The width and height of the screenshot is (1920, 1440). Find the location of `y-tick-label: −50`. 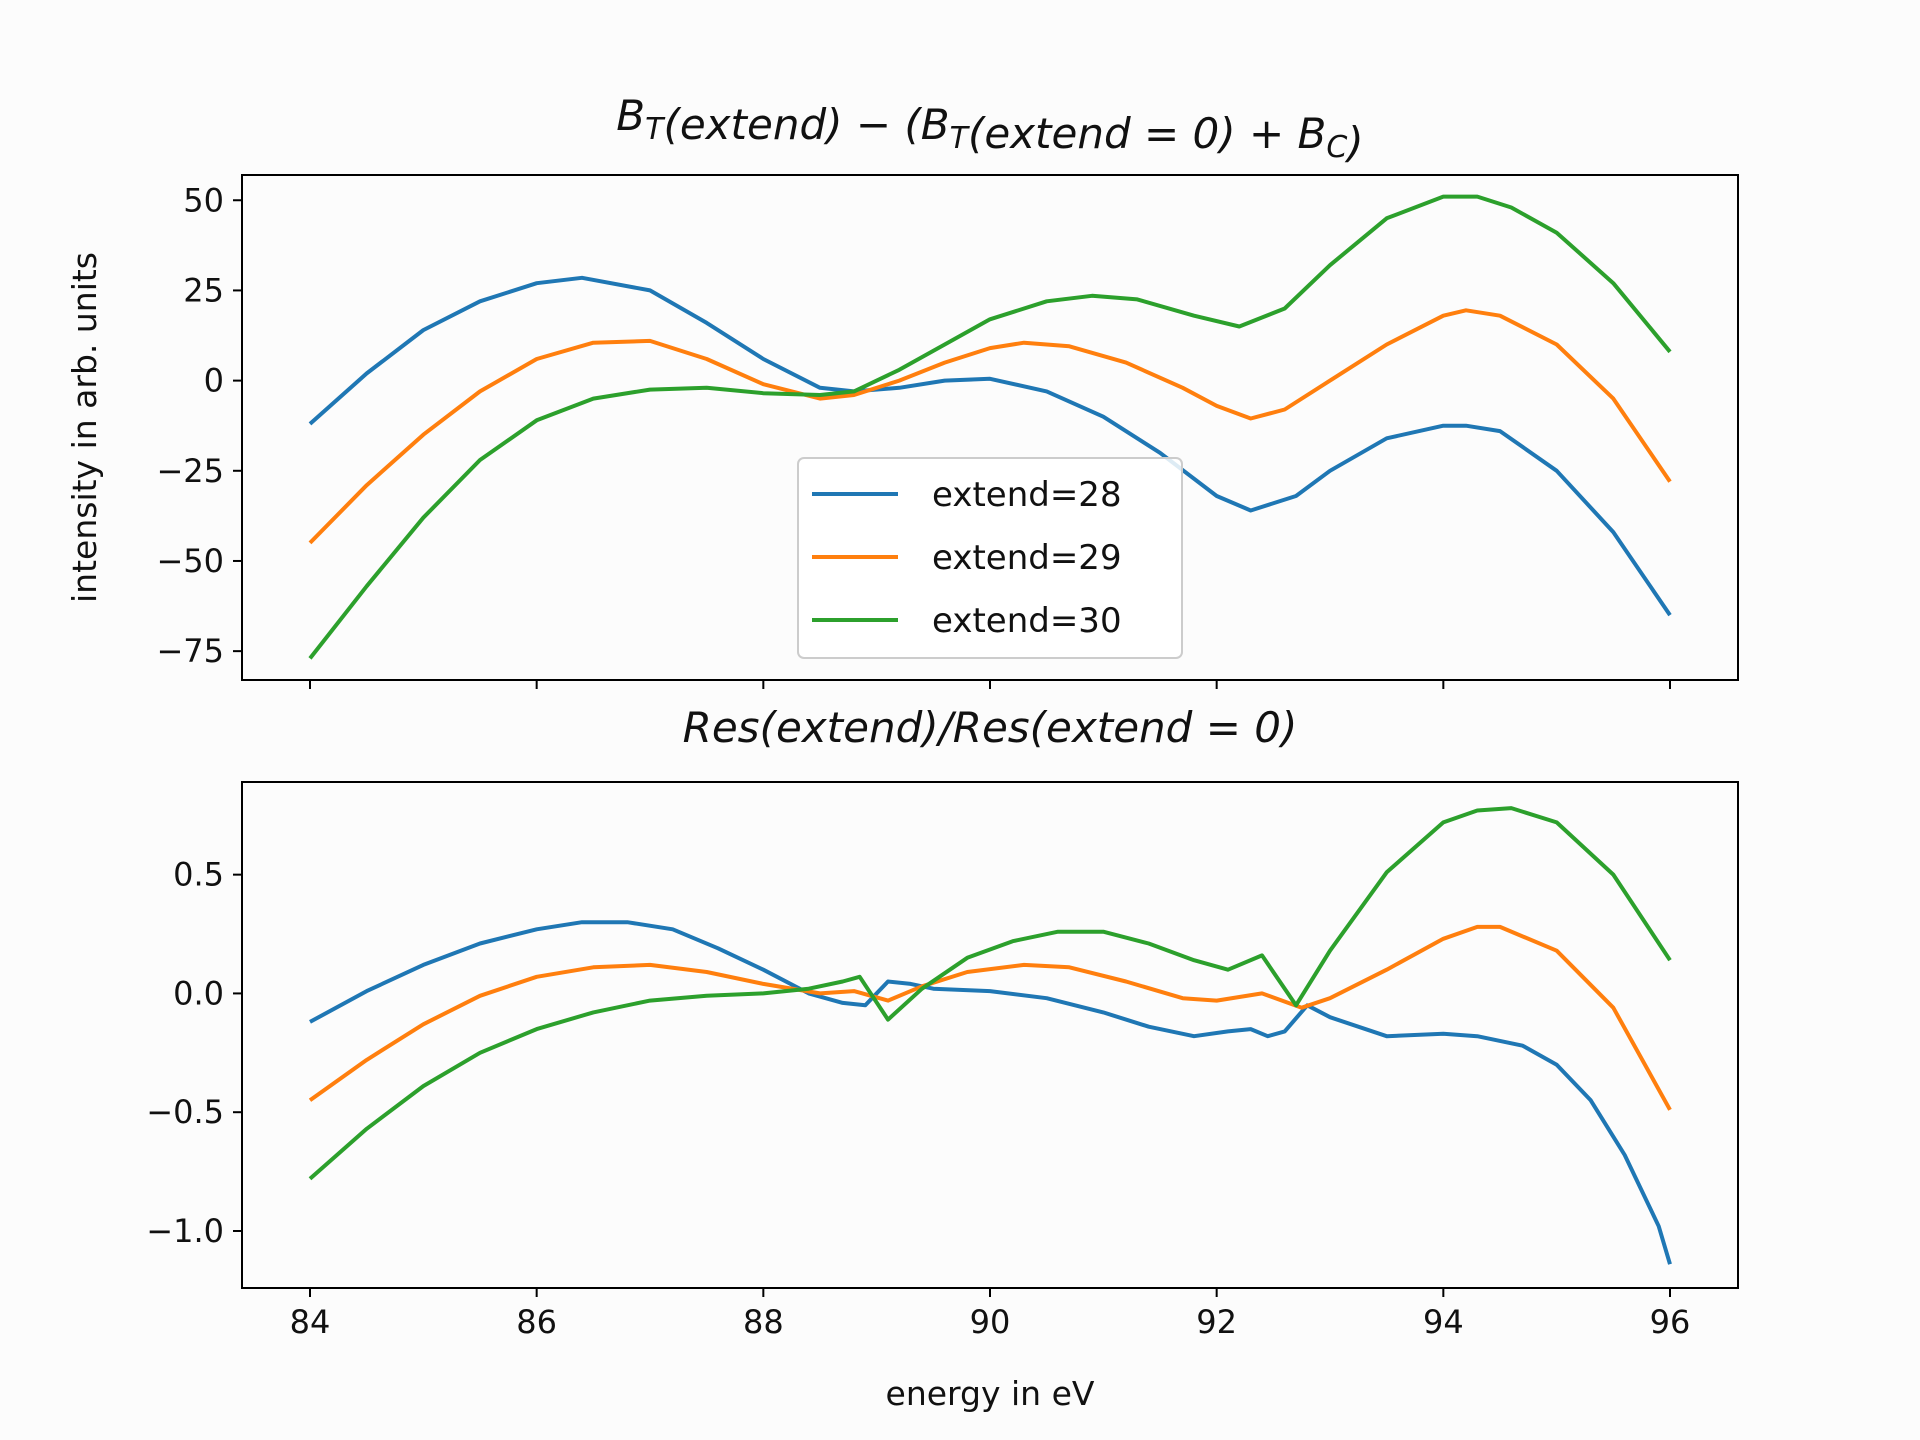

y-tick-label: −50 is located at coordinates (190, 561).